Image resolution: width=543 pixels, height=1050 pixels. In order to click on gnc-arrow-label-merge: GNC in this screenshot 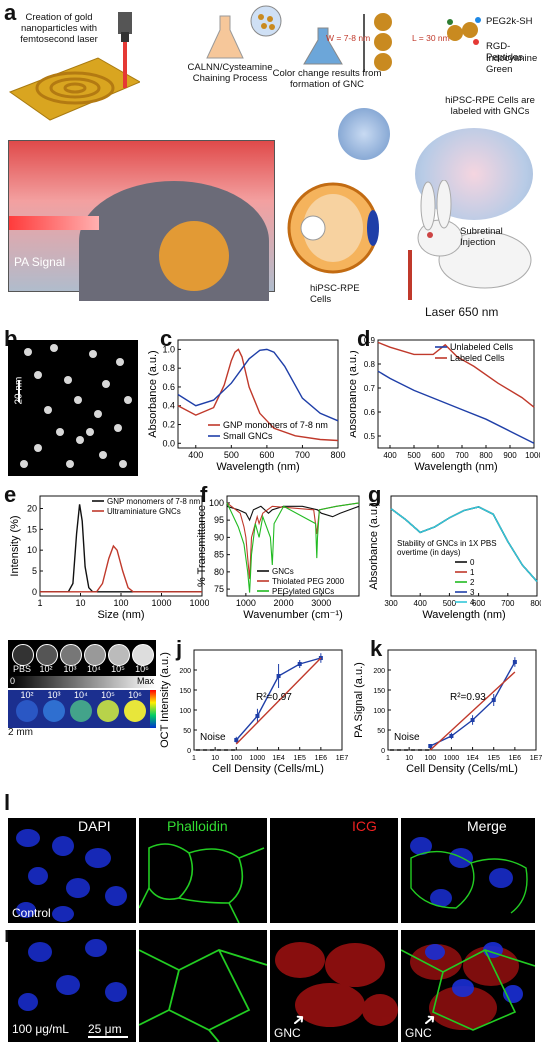, I will do `click(418, 1033)`.